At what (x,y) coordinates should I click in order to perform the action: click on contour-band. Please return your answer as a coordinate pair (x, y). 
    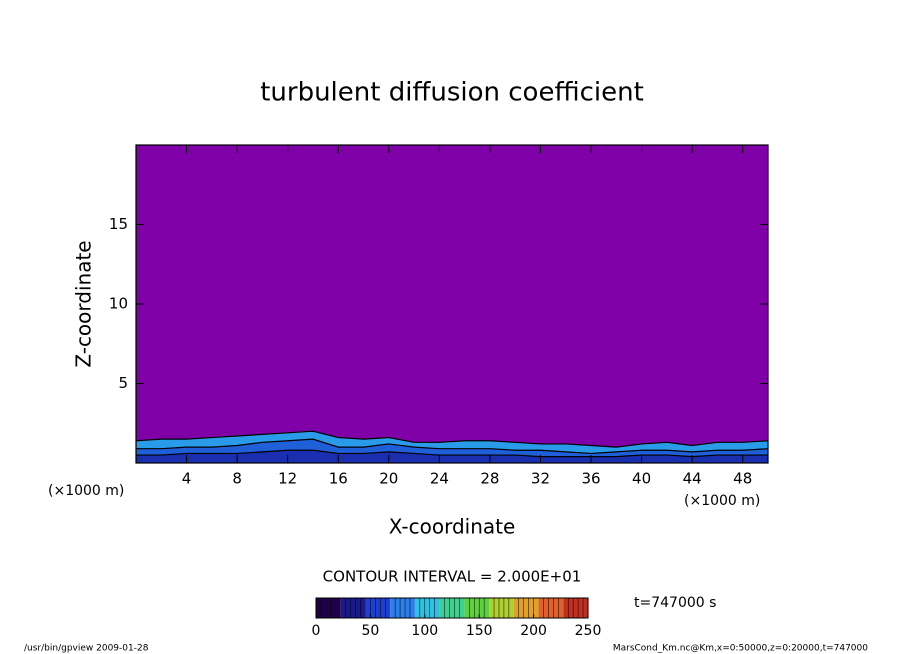
    Looking at the image, I should click on (452, 456).